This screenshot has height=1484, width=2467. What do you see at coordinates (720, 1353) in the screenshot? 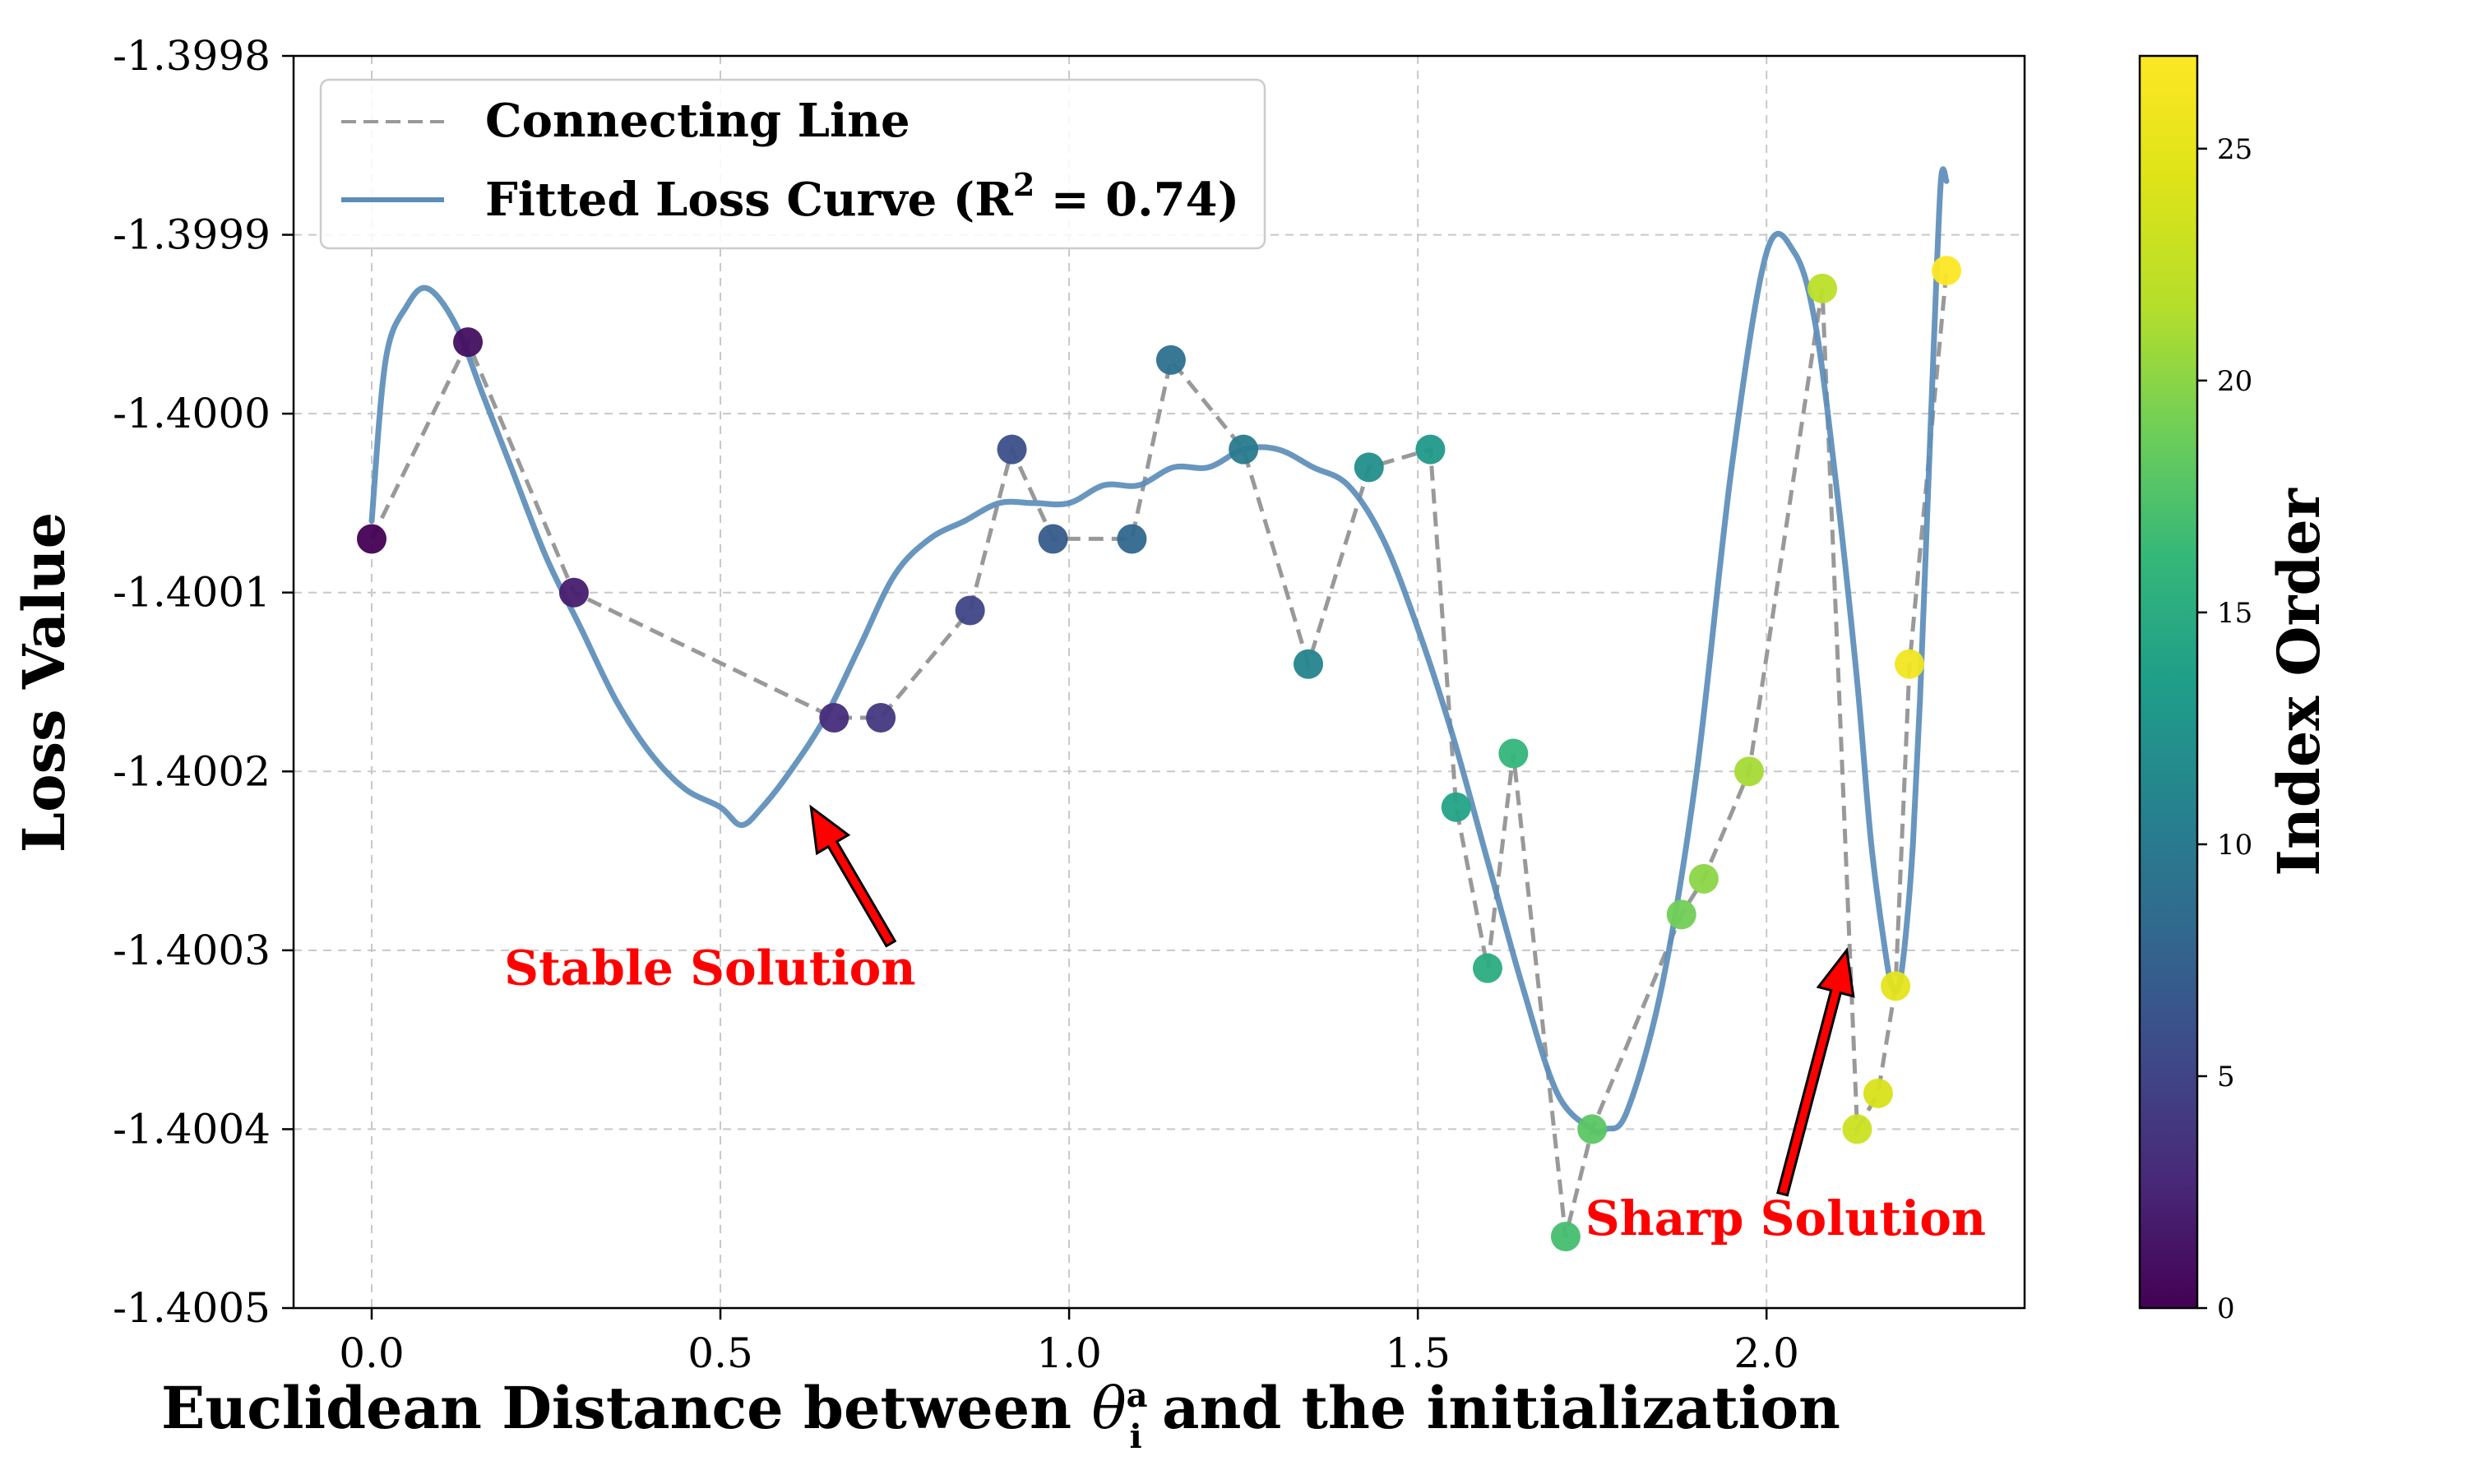
I see `x-tick-label: 0.5` at bounding box center [720, 1353].